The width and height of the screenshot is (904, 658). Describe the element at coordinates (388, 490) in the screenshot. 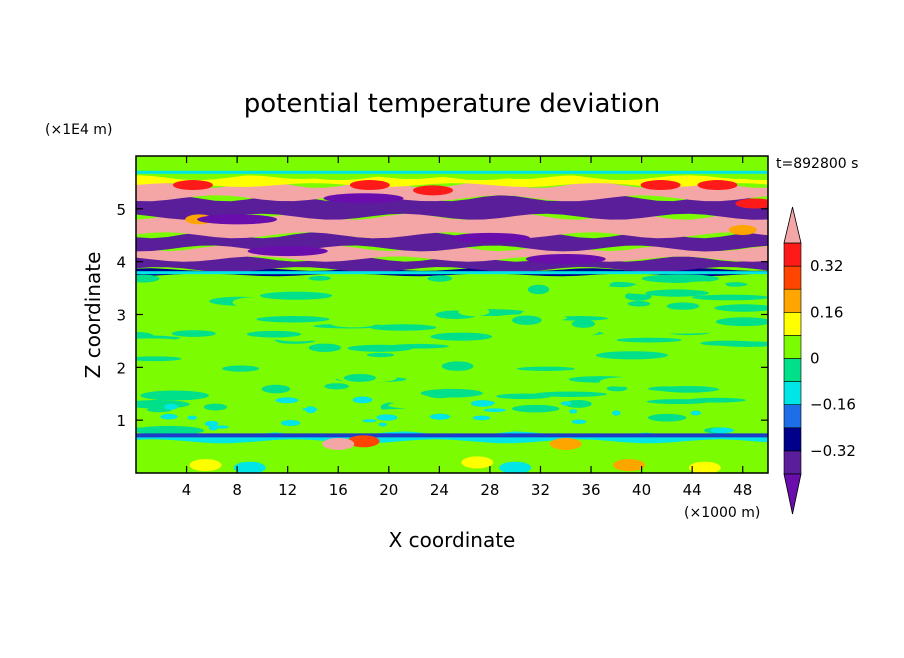

I see `x-tick-label: 20` at that location.